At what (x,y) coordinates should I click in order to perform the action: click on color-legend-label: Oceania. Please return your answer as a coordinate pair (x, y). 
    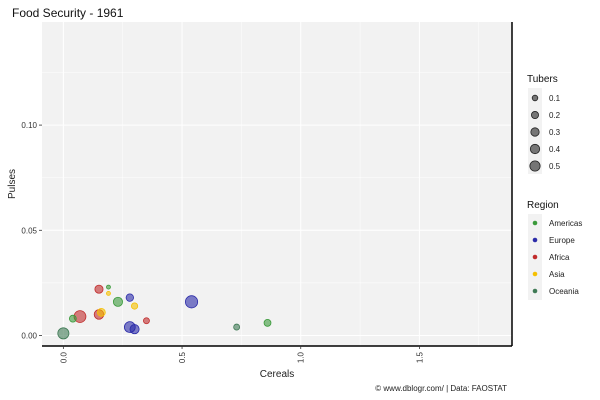
    Looking at the image, I should click on (564, 291).